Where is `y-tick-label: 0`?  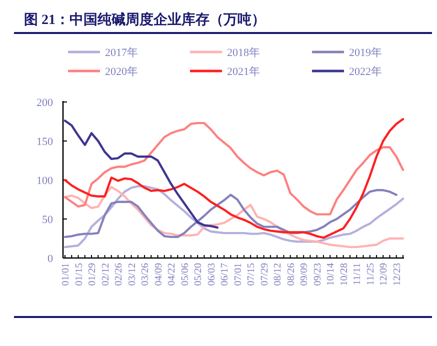 y-tick-label: 0 is located at coordinates (51, 259).